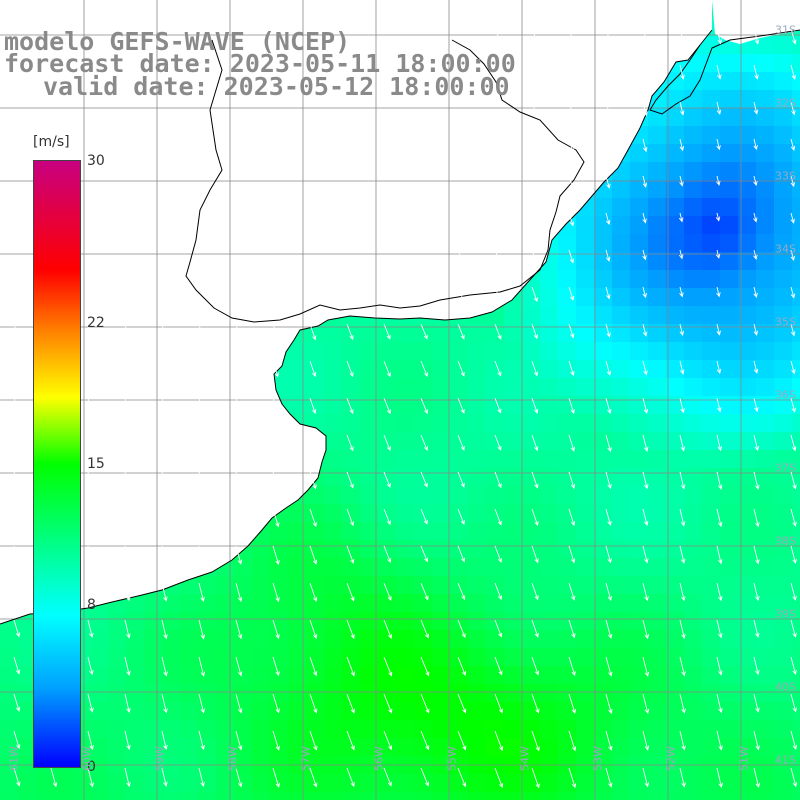  I want to click on model-title: modelo GEFS-WAVE (NCEP), so click(177, 41).